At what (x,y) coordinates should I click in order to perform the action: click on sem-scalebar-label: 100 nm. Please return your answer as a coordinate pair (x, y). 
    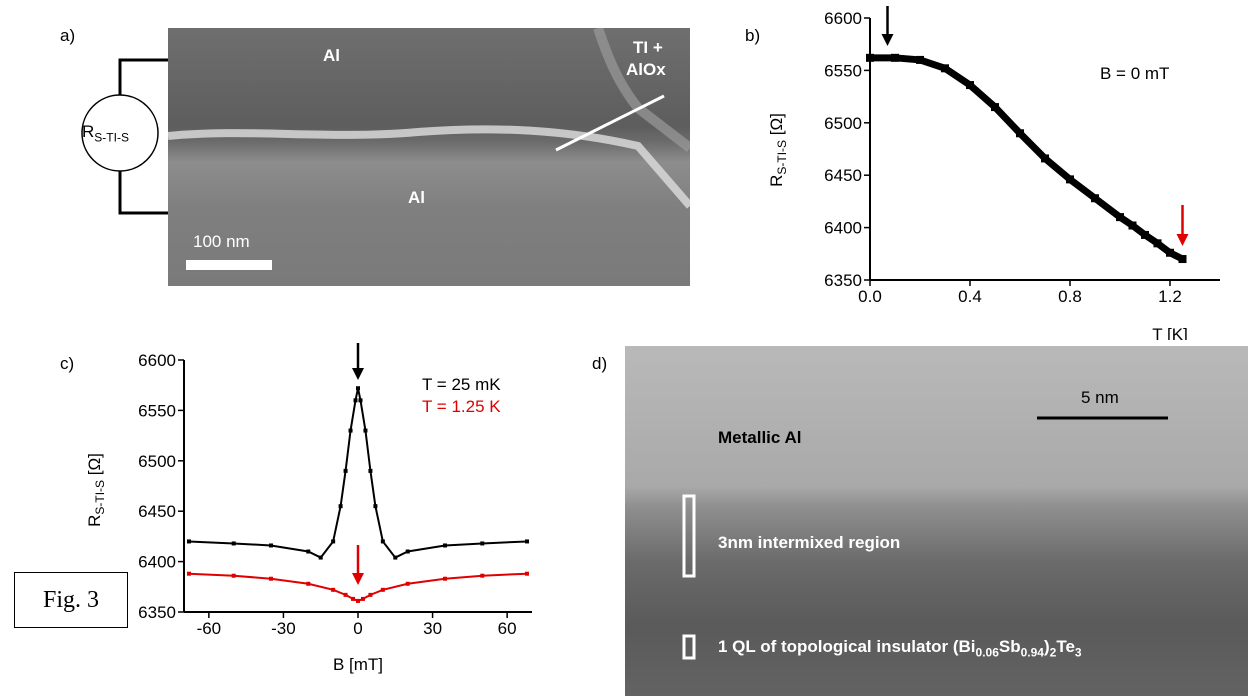
    Looking at the image, I should click on (221, 241).